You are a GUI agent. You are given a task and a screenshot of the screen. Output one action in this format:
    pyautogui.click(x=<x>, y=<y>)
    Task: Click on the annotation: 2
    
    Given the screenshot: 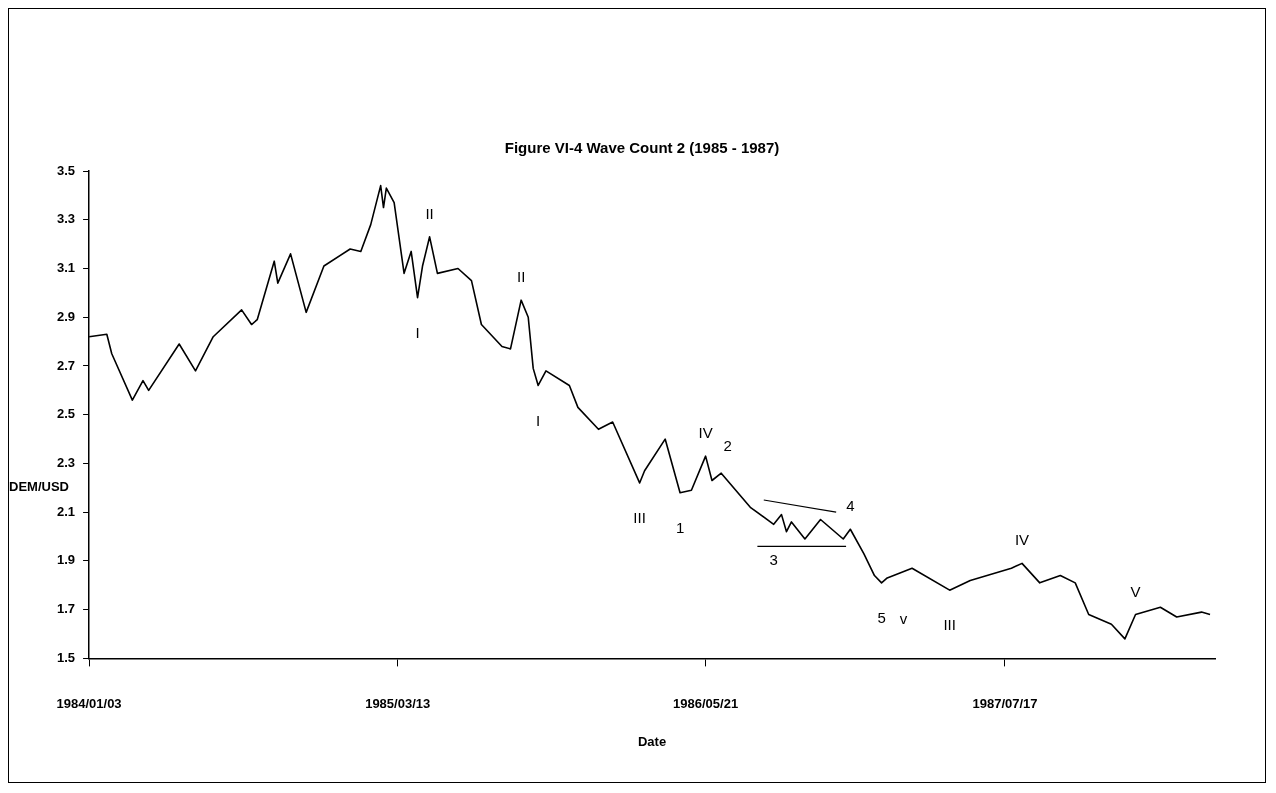 What is the action you would take?
    pyautogui.click(x=727, y=446)
    